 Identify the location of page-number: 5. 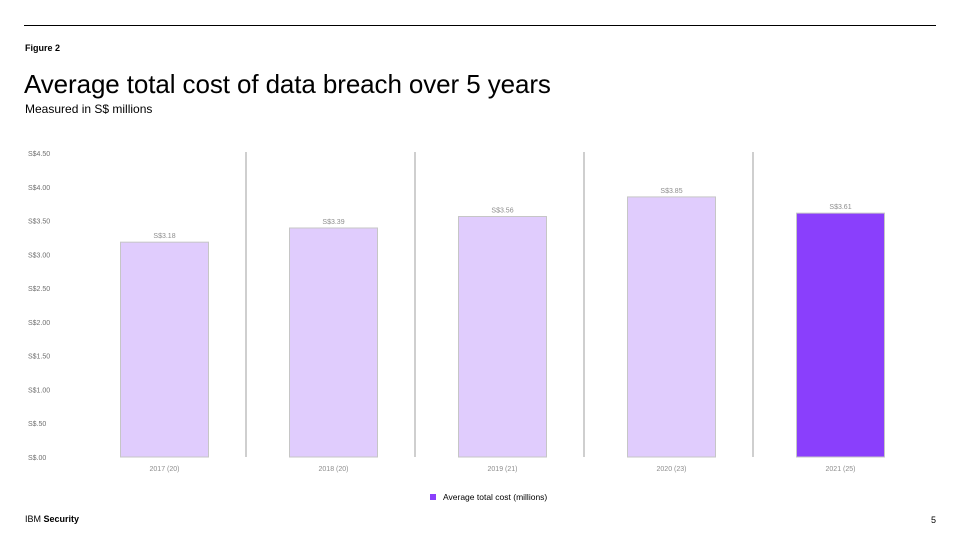
(933, 520).